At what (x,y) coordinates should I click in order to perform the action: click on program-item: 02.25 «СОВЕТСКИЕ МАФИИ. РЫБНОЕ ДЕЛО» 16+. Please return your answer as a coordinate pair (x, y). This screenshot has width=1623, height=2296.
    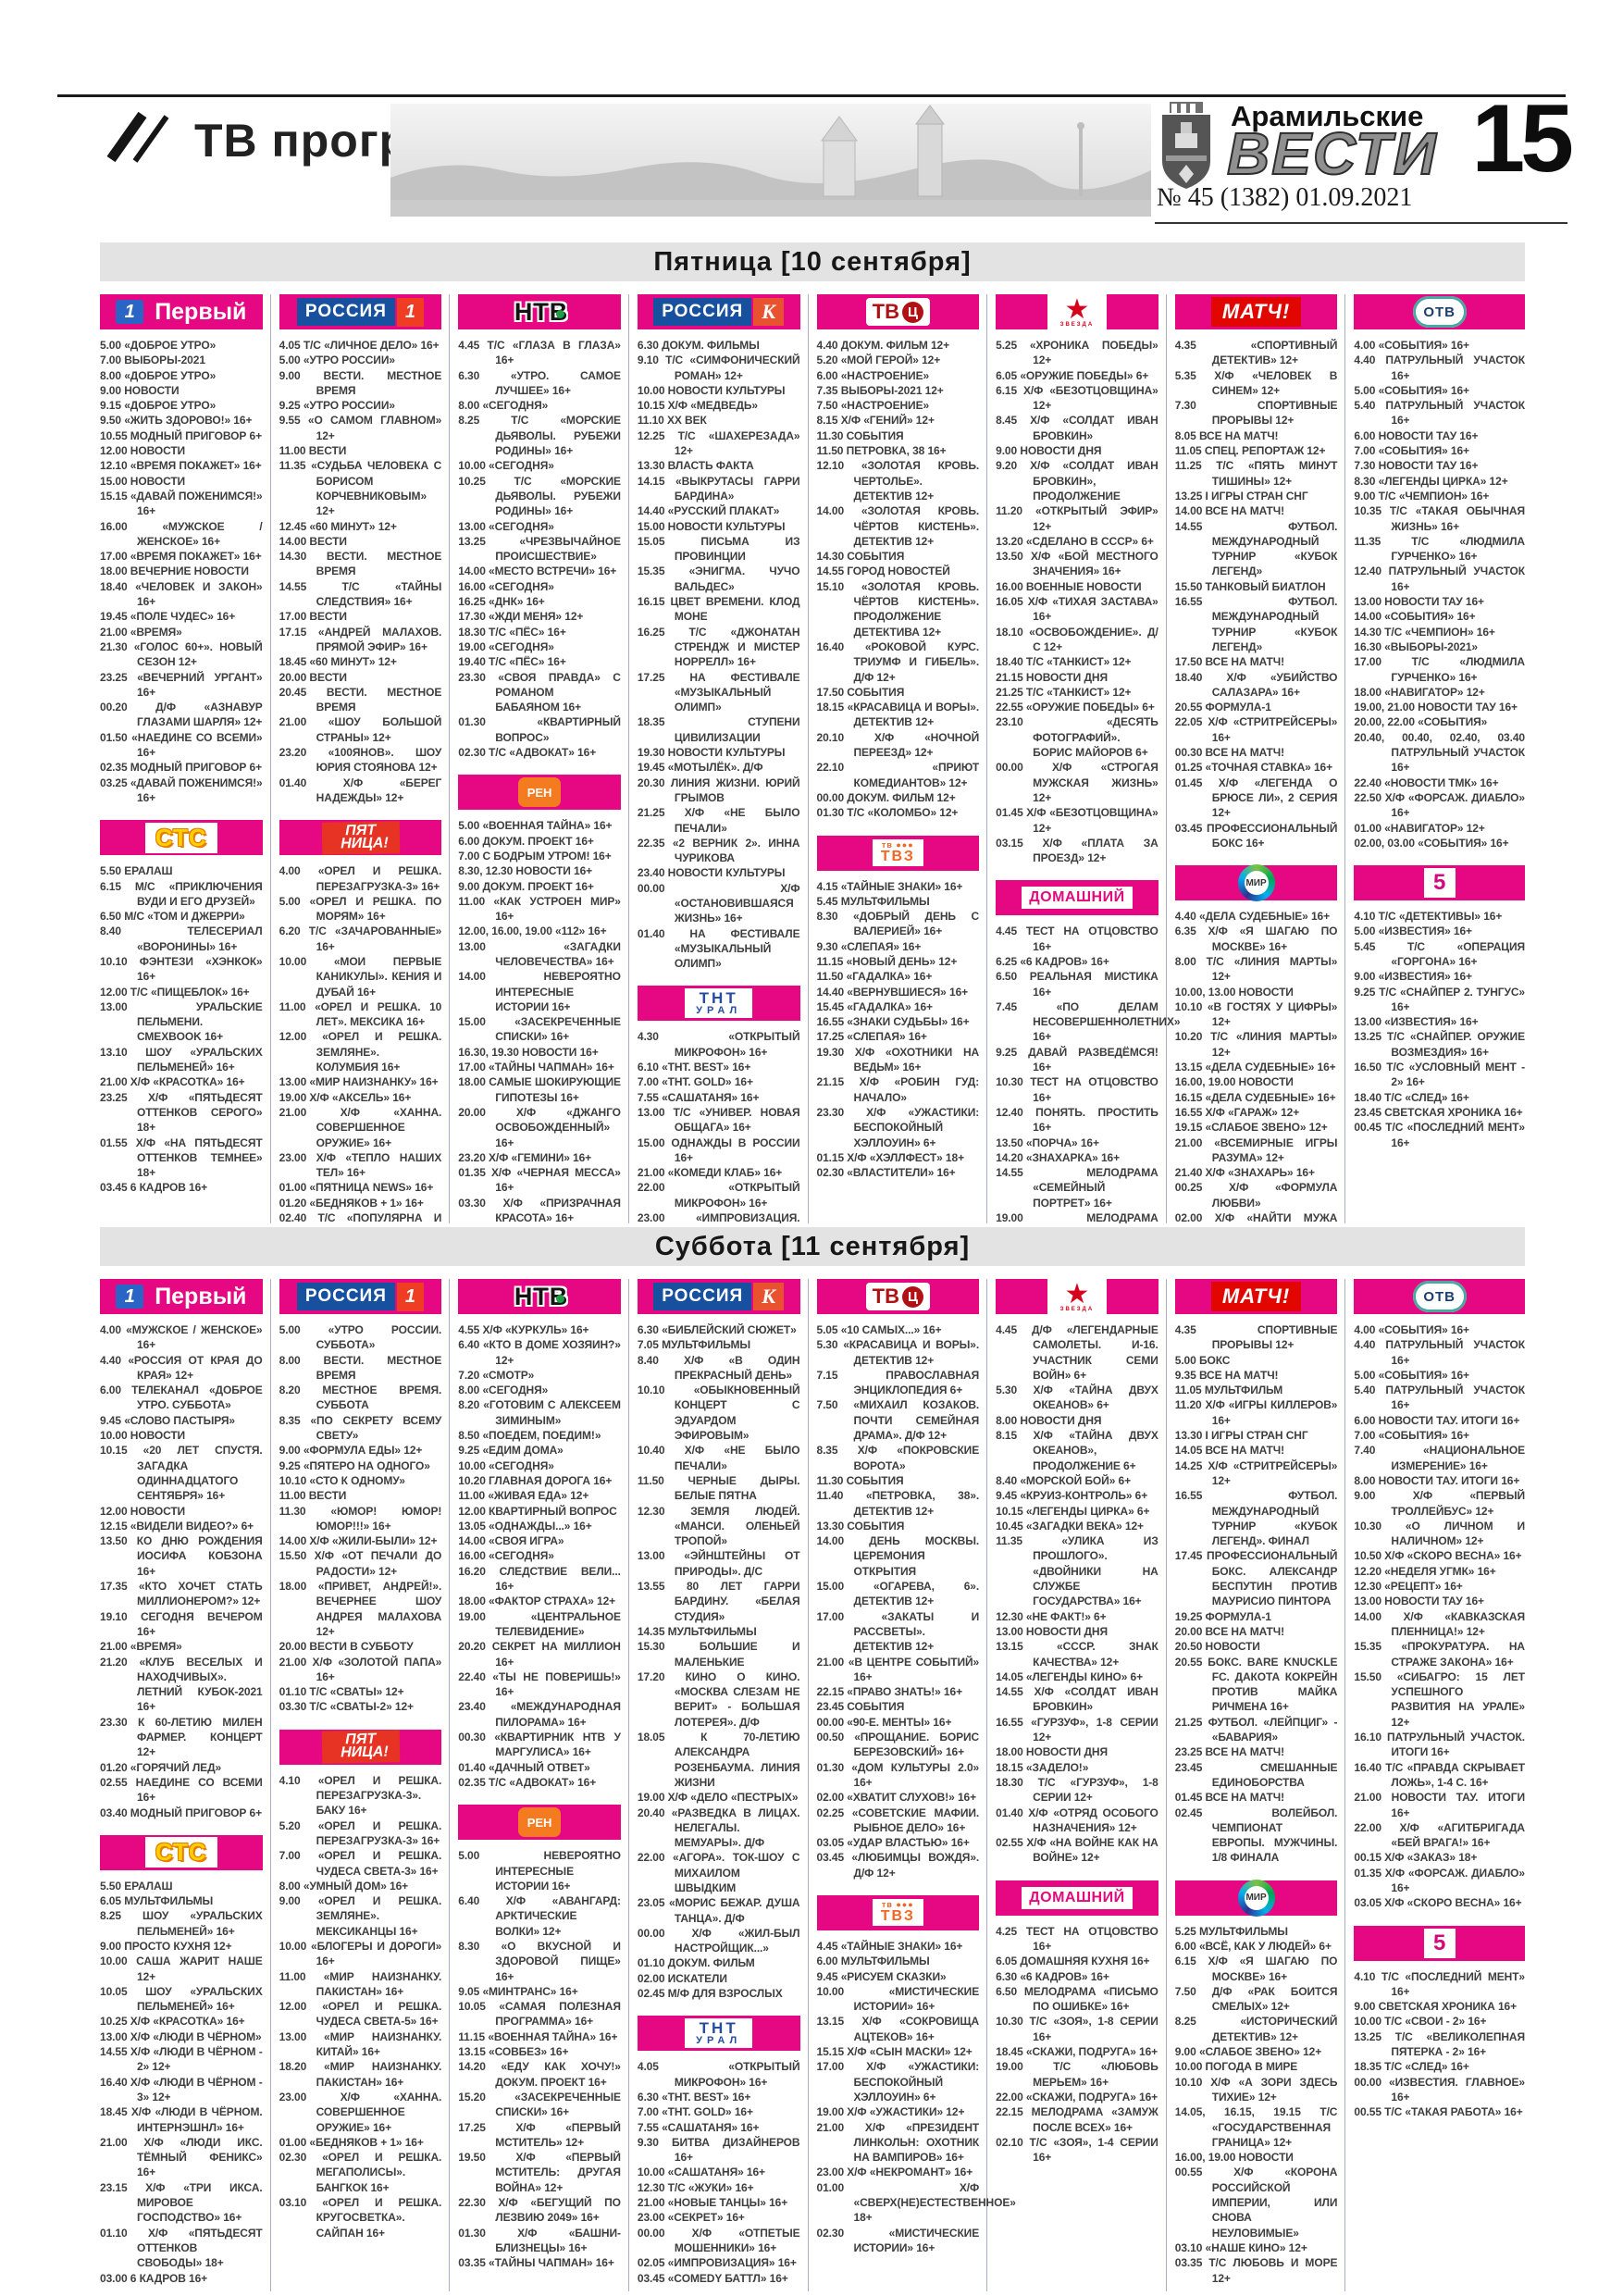
    Looking at the image, I should click on (898, 1820).